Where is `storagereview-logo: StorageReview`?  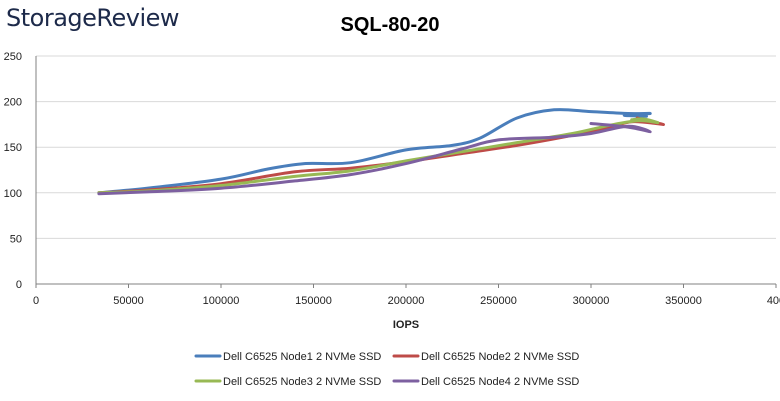 storagereview-logo: StorageReview is located at coordinates (93, 18).